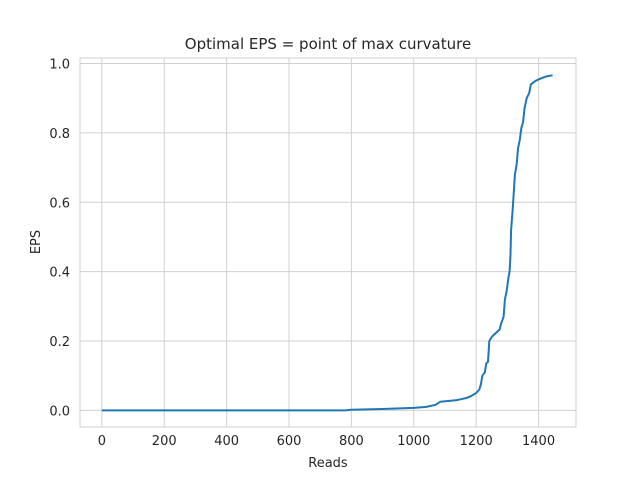 Image resolution: width=640 pixels, height=480 pixels. What do you see at coordinates (351, 441) in the screenshot?
I see `x-tick-label: 800` at bounding box center [351, 441].